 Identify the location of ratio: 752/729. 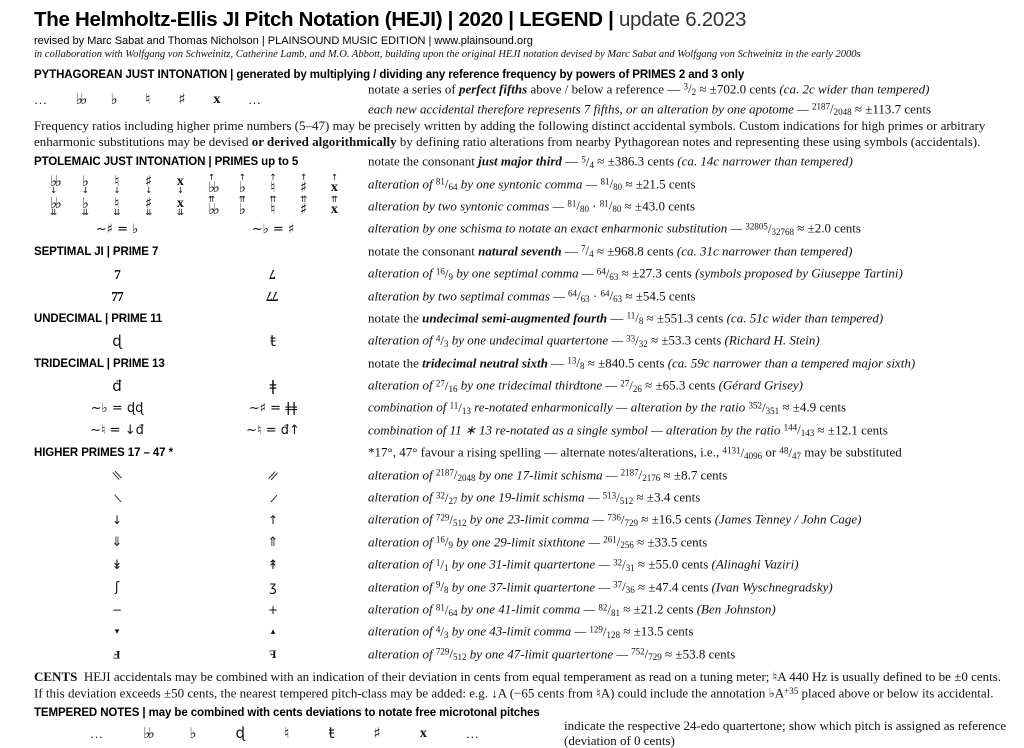
(646, 654).